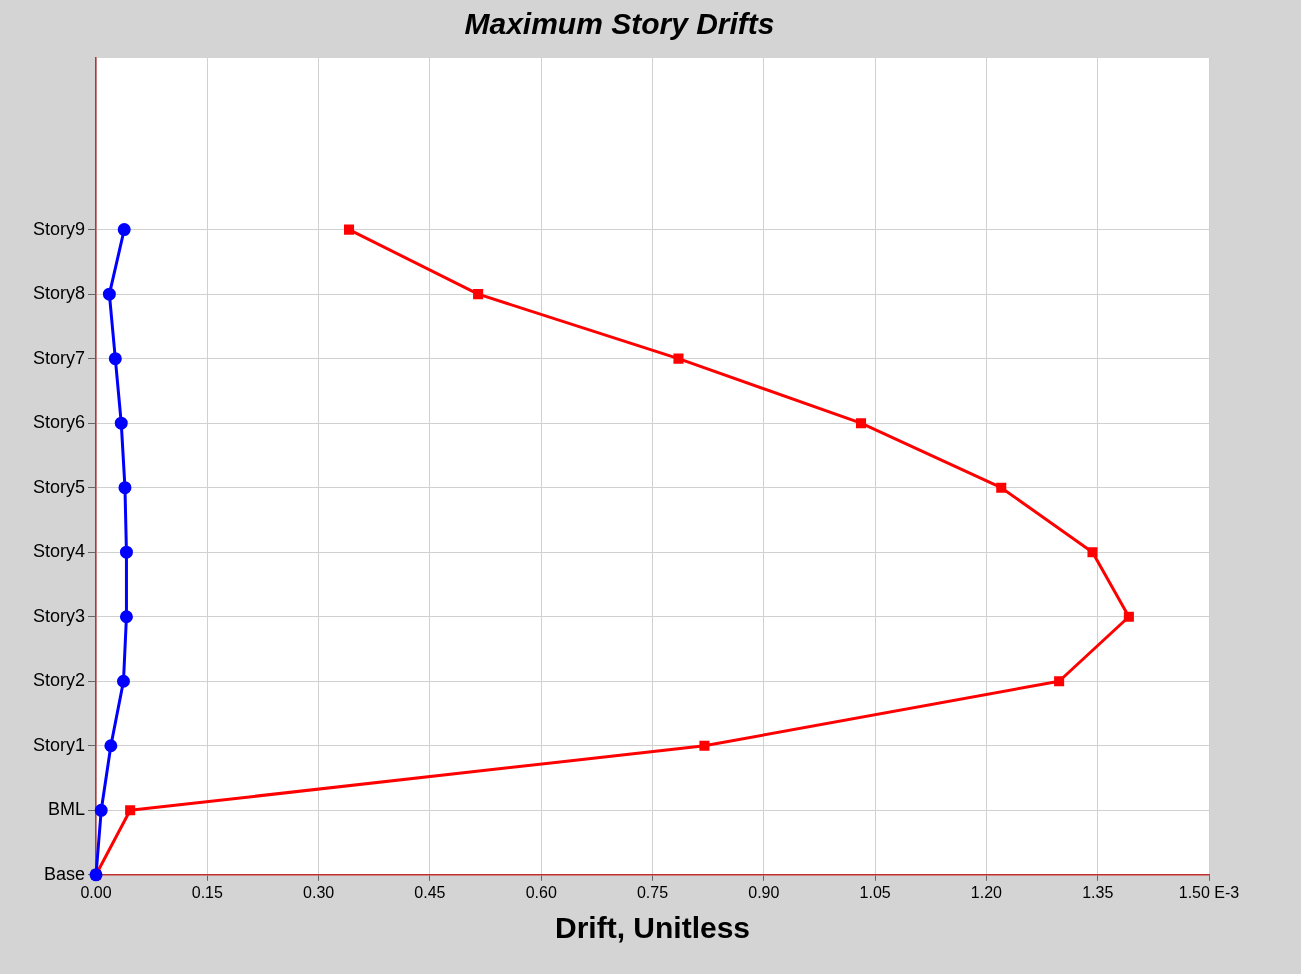 Image resolution: width=1301 pixels, height=974 pixels. Describe the element at coordinates (59, 422) in the screenshot. I see `y-tick-label: Story6` at that location.